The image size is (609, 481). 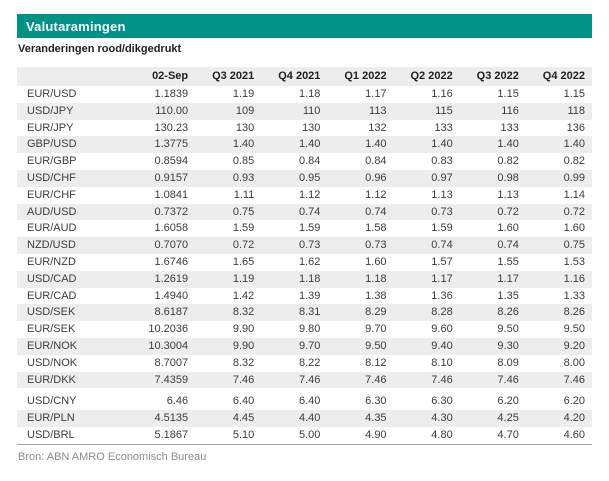 What do you see at coordinates (304, 145) in the screenshot?
I see `table-row: GBP/USD 1.3775 1.40 1.40 1.40 1.40 1.40 1.40` at bounding box center [304, 145].